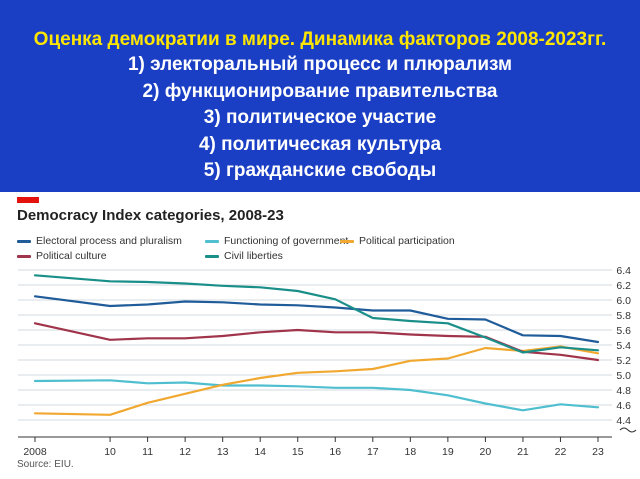 Image resolution: width=640 pixels, height=479 pixels. What do you see at coordinates (260, 452) in the screenshot?
I see `x-tick-label: 14` at bounding box center [260, 452].